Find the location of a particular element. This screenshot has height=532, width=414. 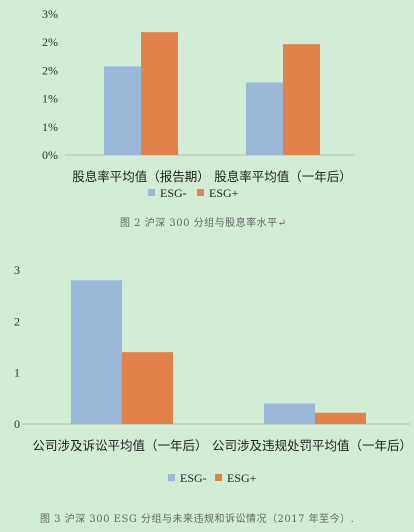

chart-2-legend-label-esg-plus: ESG+ is located at coordinates (242, 478).